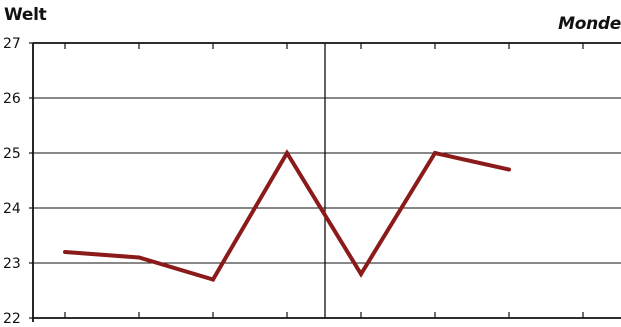  I want to click on y-tick-label-27: 27, so click(12, 44).